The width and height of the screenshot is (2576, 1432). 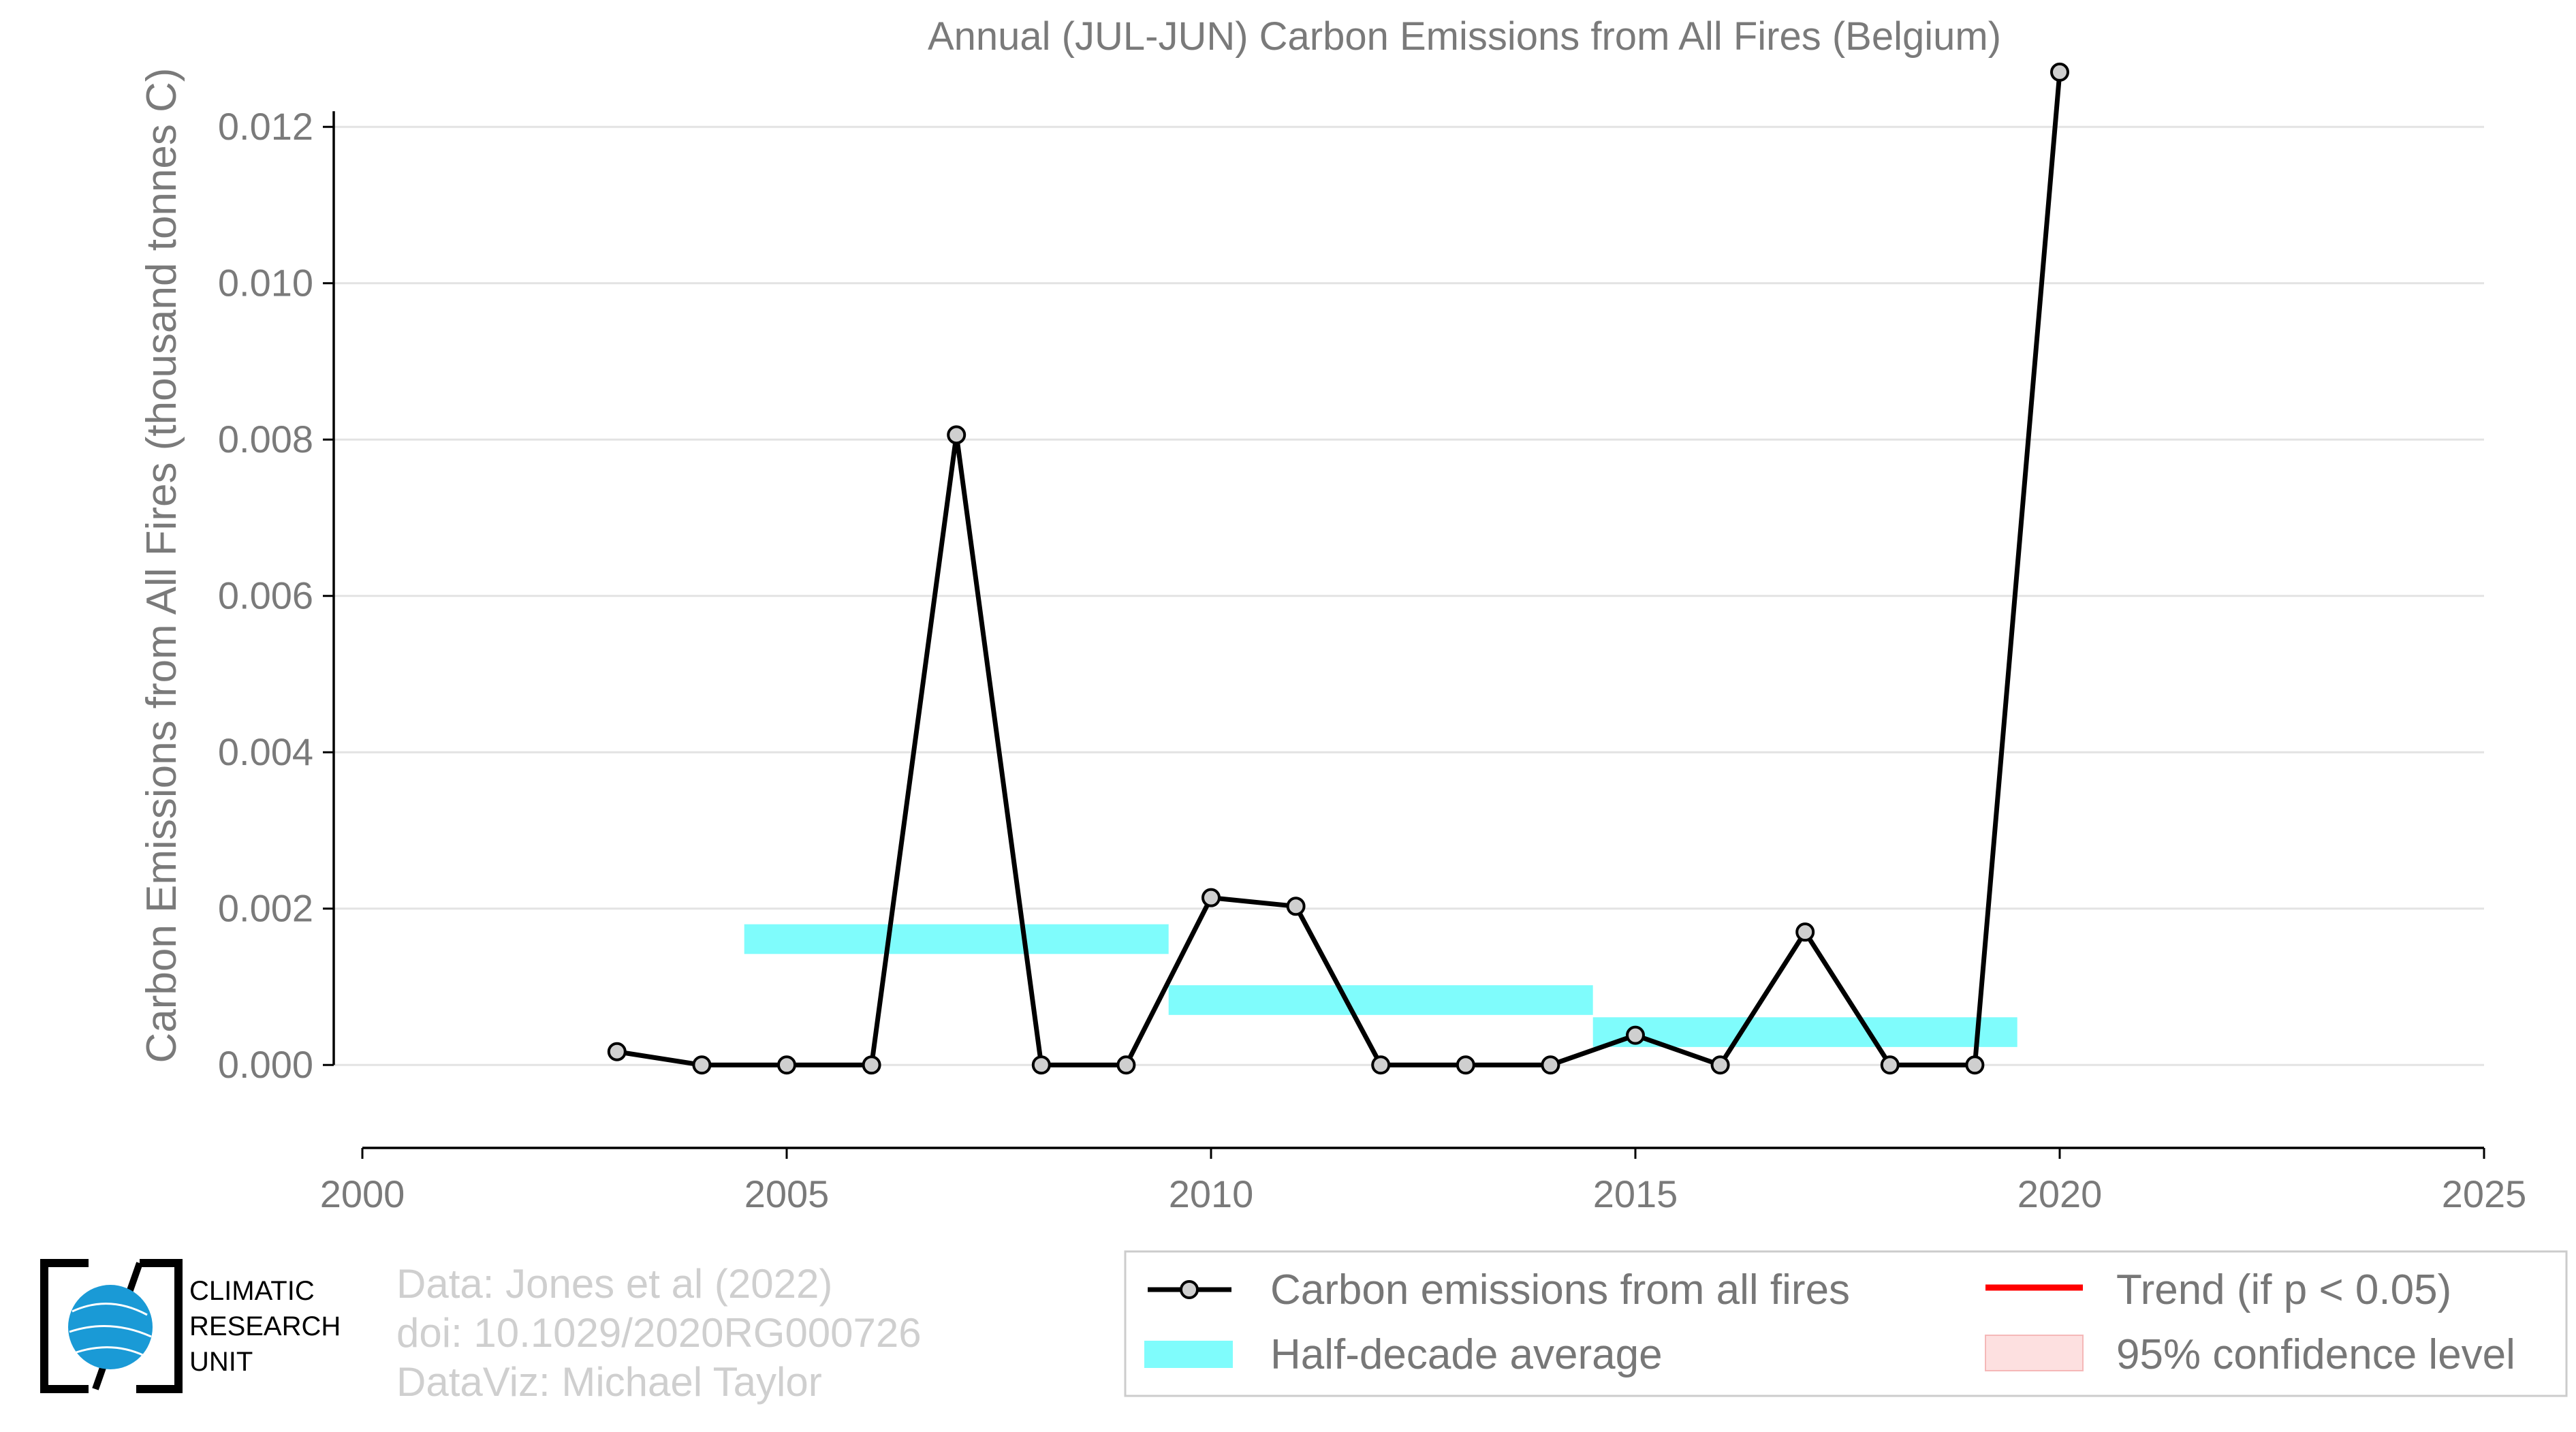 I want to click on half-decade-average-bars, so click(x=1380, y=985).